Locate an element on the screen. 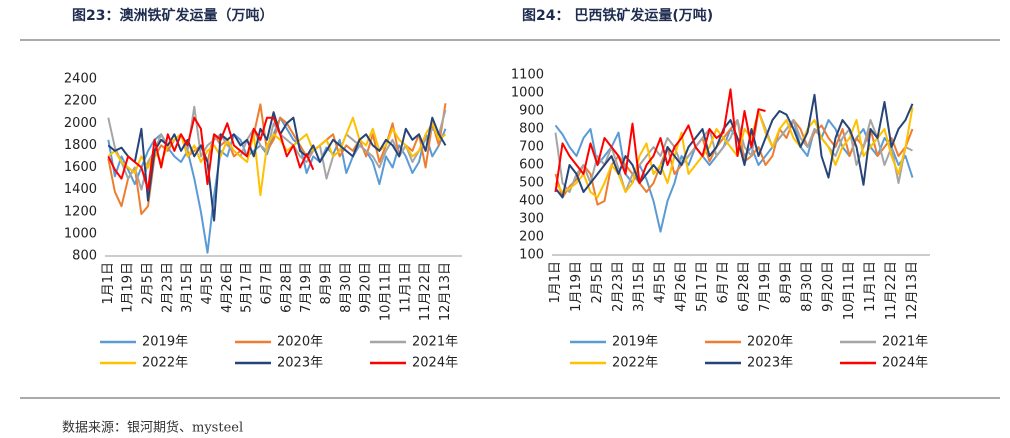  chart-title: 图23：澳洲铁矿发运量（万吨） is located at coordinates (172, 15).